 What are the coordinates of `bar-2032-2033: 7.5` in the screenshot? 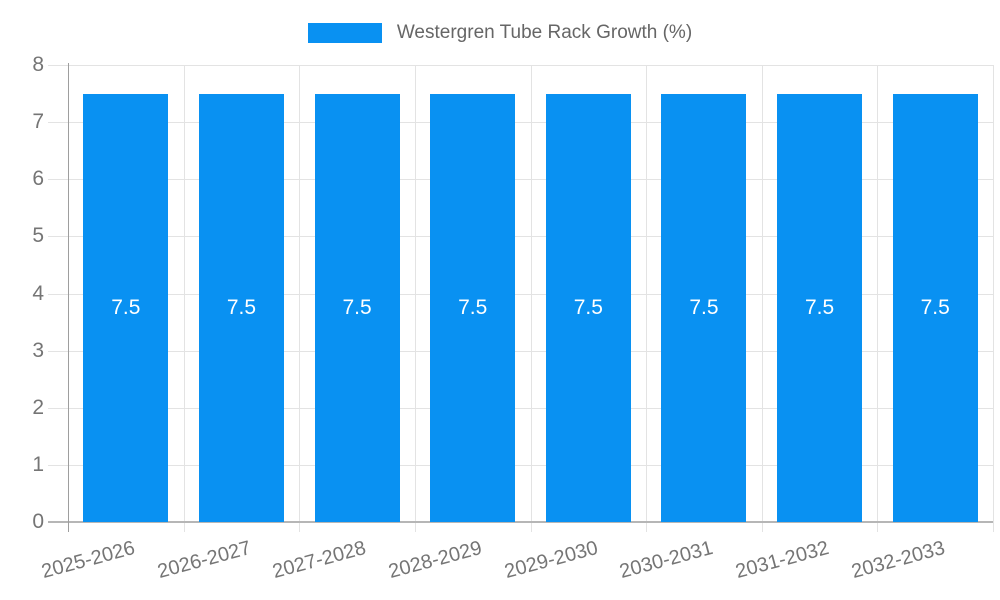 It's located at (935, 307).